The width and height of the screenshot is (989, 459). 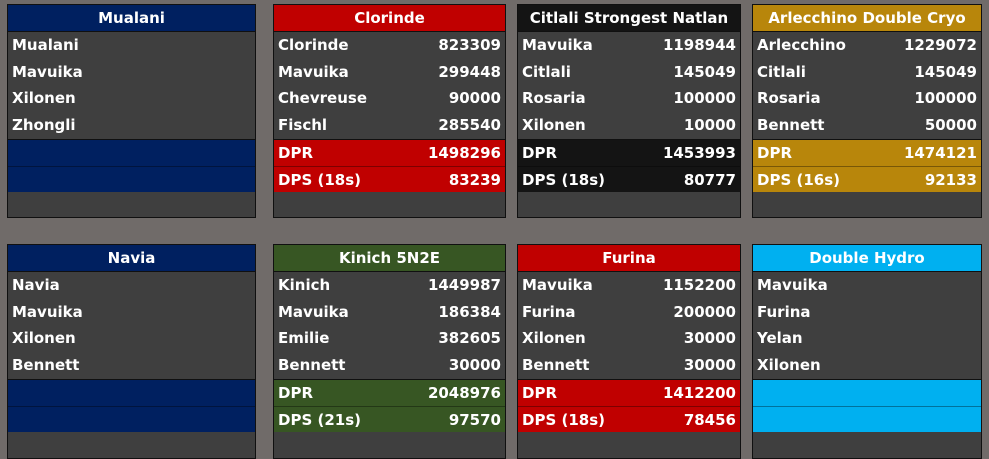 I want to click on member-row: Citlali 145049, so click(x=867, y=72).